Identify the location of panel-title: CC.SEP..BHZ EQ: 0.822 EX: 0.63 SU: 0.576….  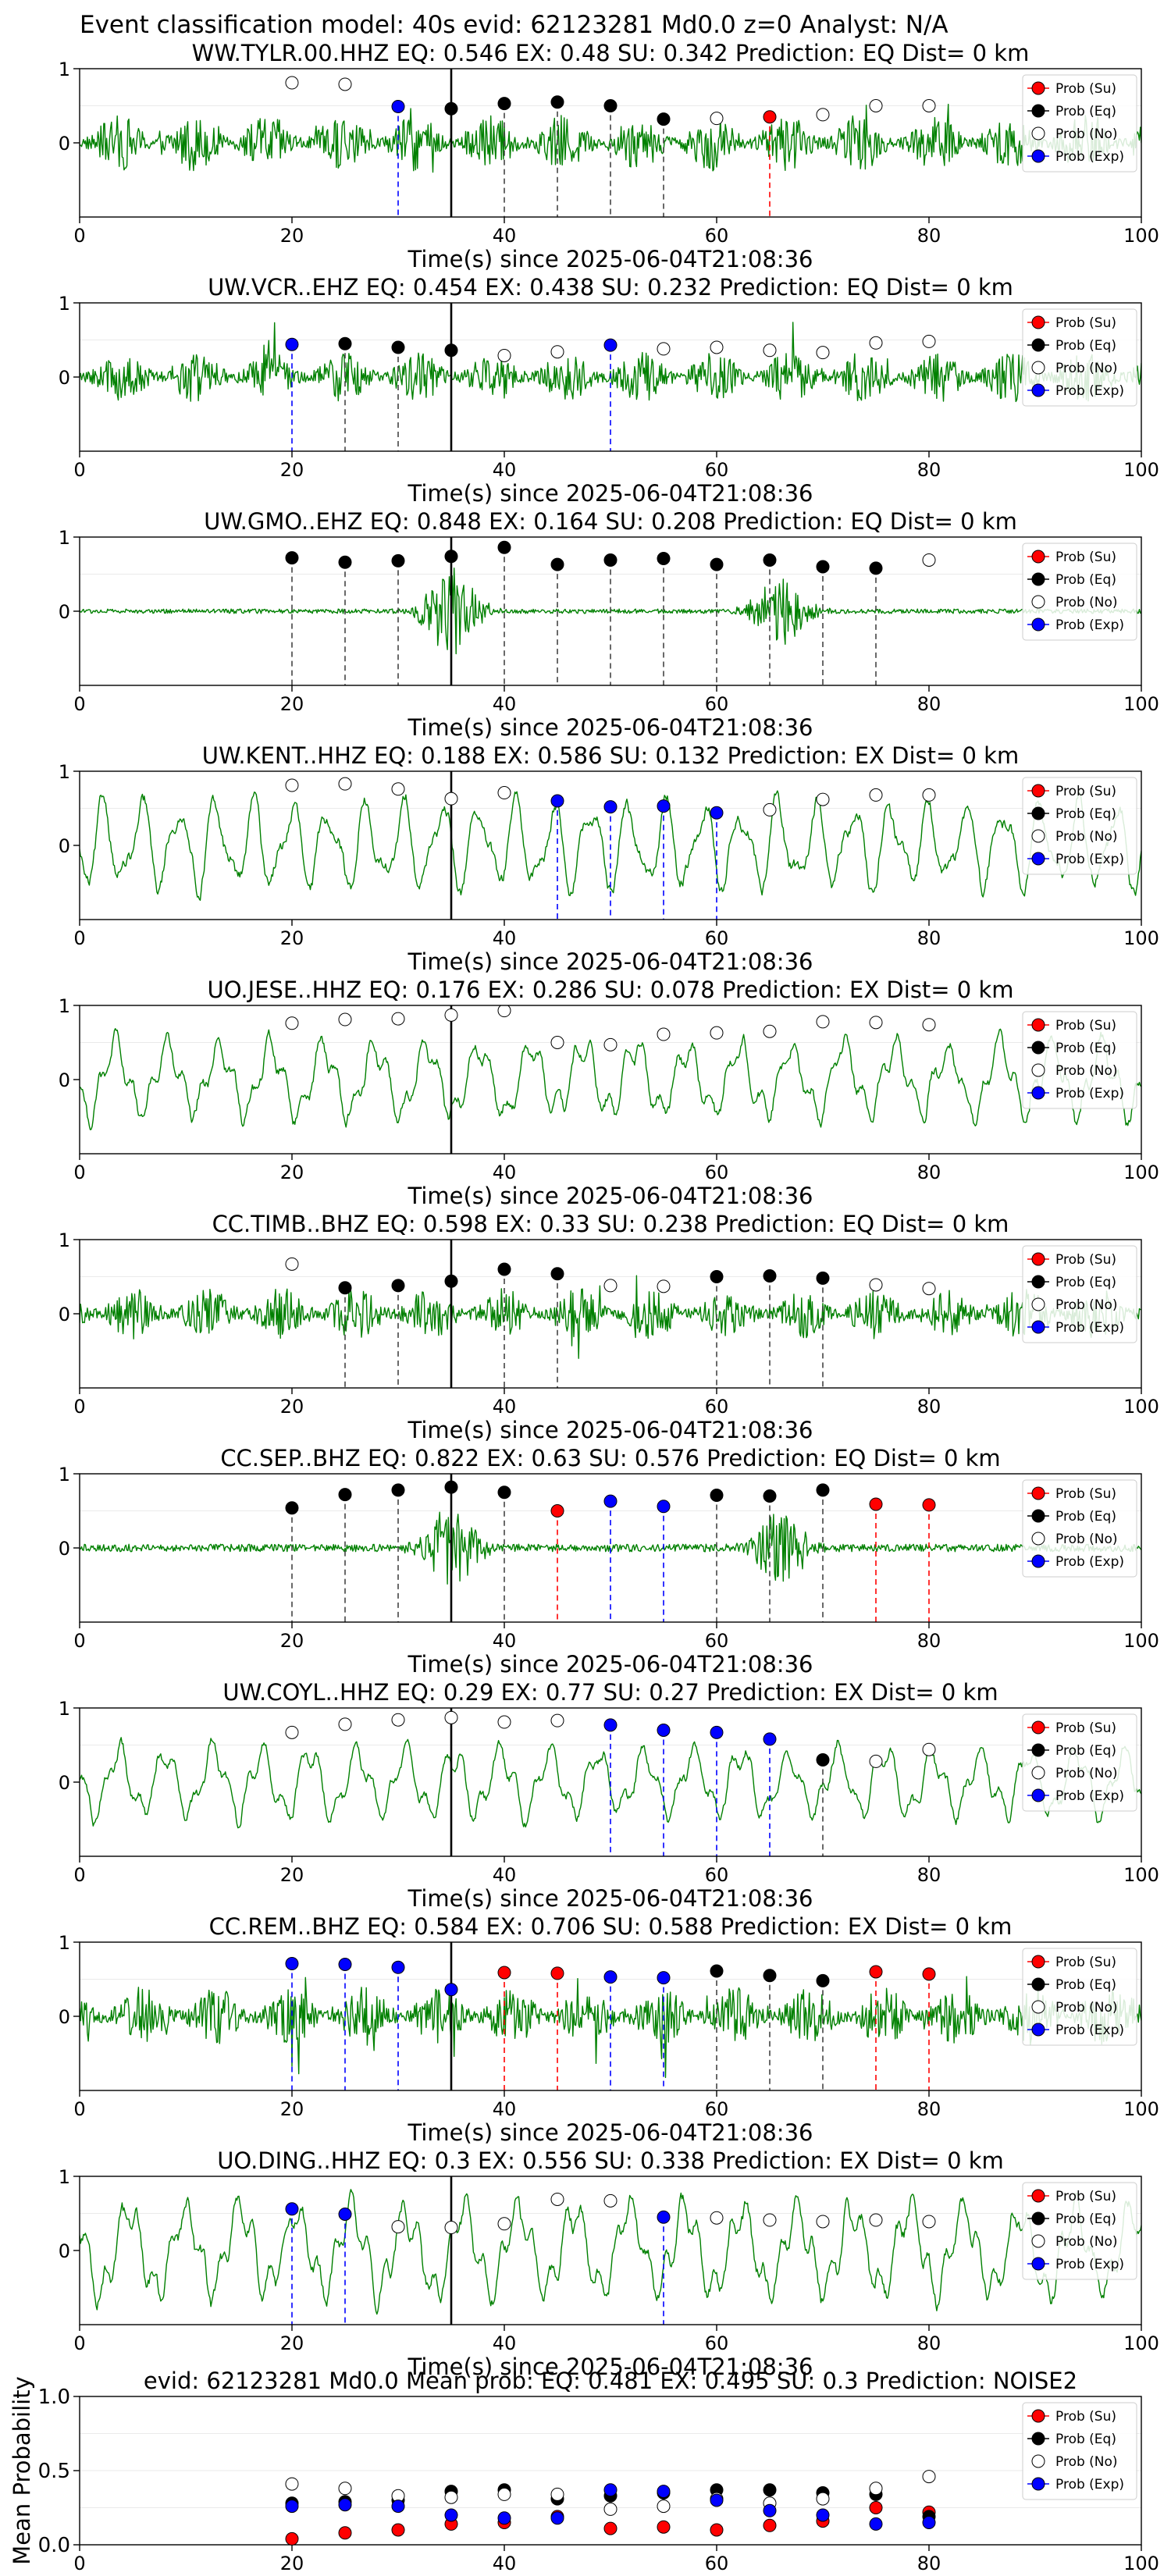
(610, 1458).